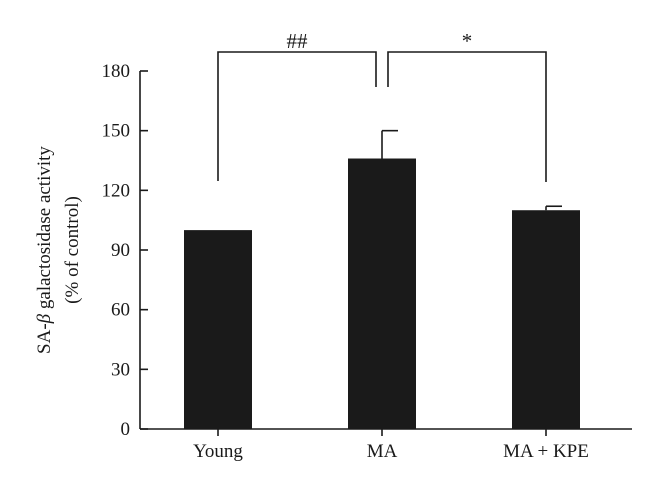 This screenshot has width=660, height=495. What do you see at coordinates (120, 369) in the screenshot?
I see `y-tick-label: 30` at bounding box center [120, 369].